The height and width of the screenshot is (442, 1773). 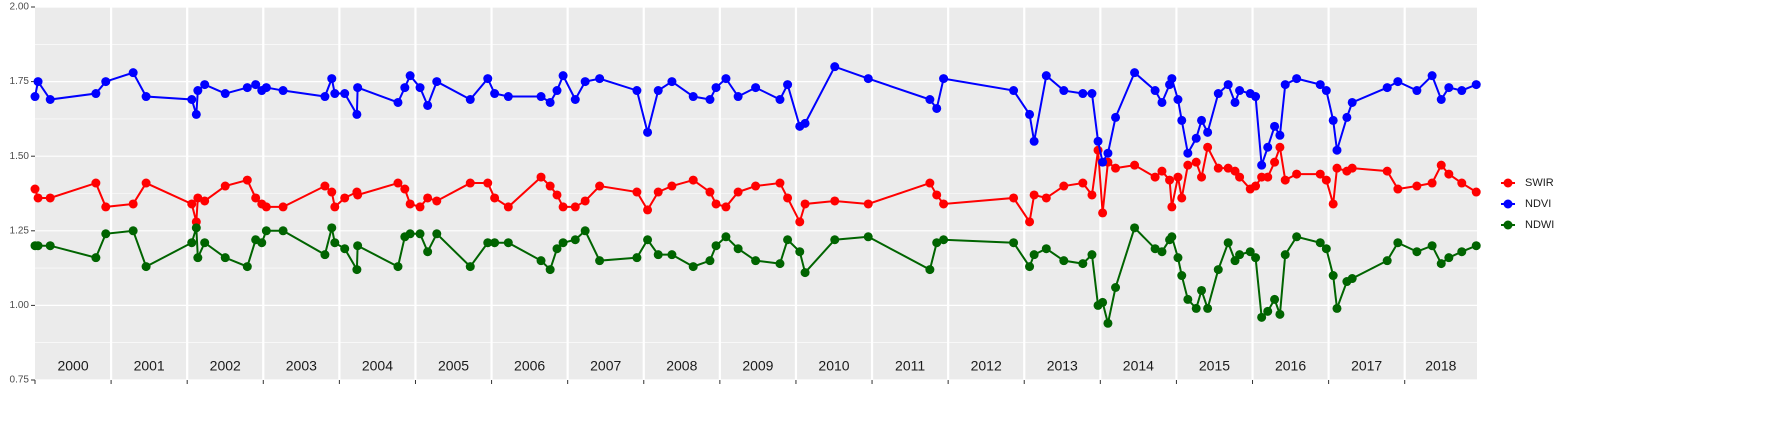 What do you see at coordinates (1538, 204) in the screenshot?
I see `legend-label: NDVI` at bounding box center [1538, 204].